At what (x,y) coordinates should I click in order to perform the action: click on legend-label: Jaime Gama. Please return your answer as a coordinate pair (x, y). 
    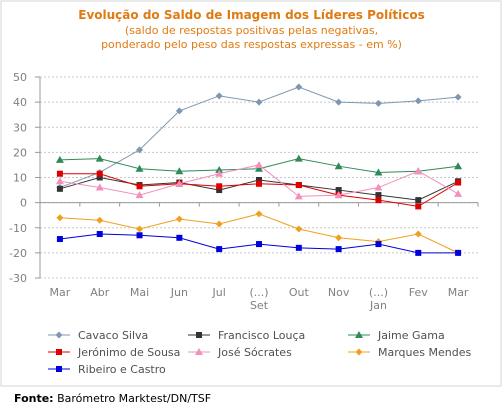
    Looking at the image, I should click on (411, 335).